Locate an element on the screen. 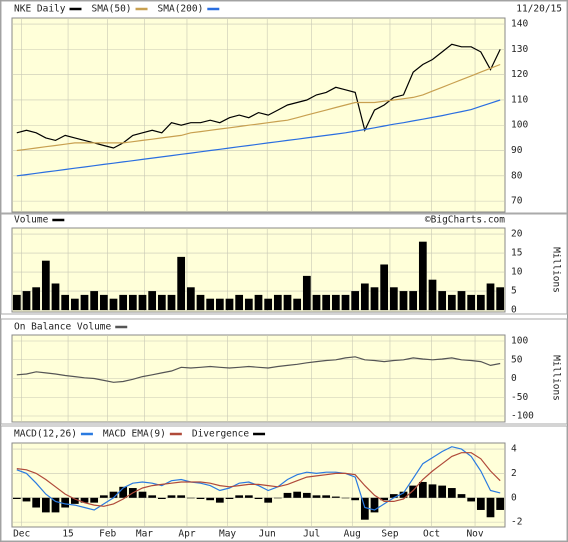 This screenshot has width=568, height=542. y-tick-label: 4 is located at coordinates (514, 449).